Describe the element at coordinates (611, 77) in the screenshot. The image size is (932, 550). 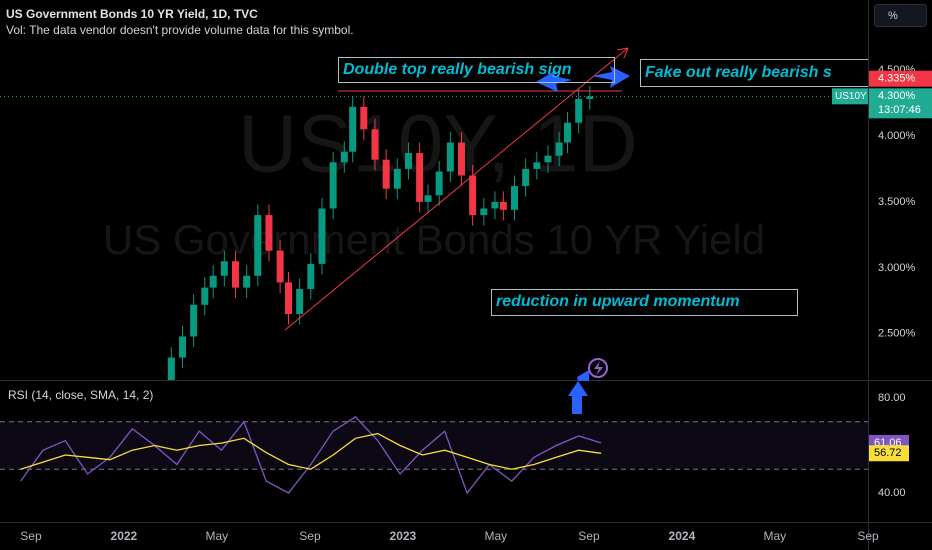
I see `arrow-right` at that location.